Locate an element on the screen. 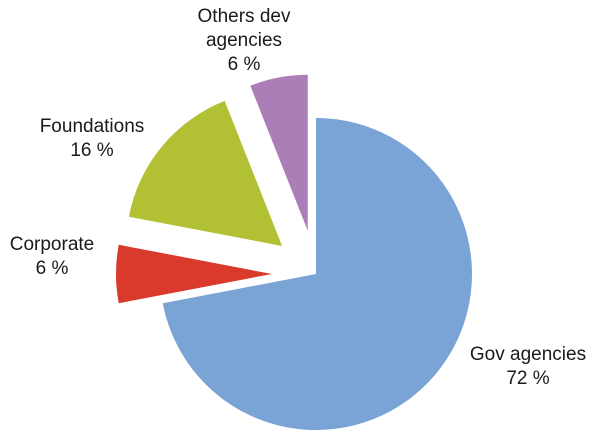  pie-slice-corporate is located at coordinates (194, 274).